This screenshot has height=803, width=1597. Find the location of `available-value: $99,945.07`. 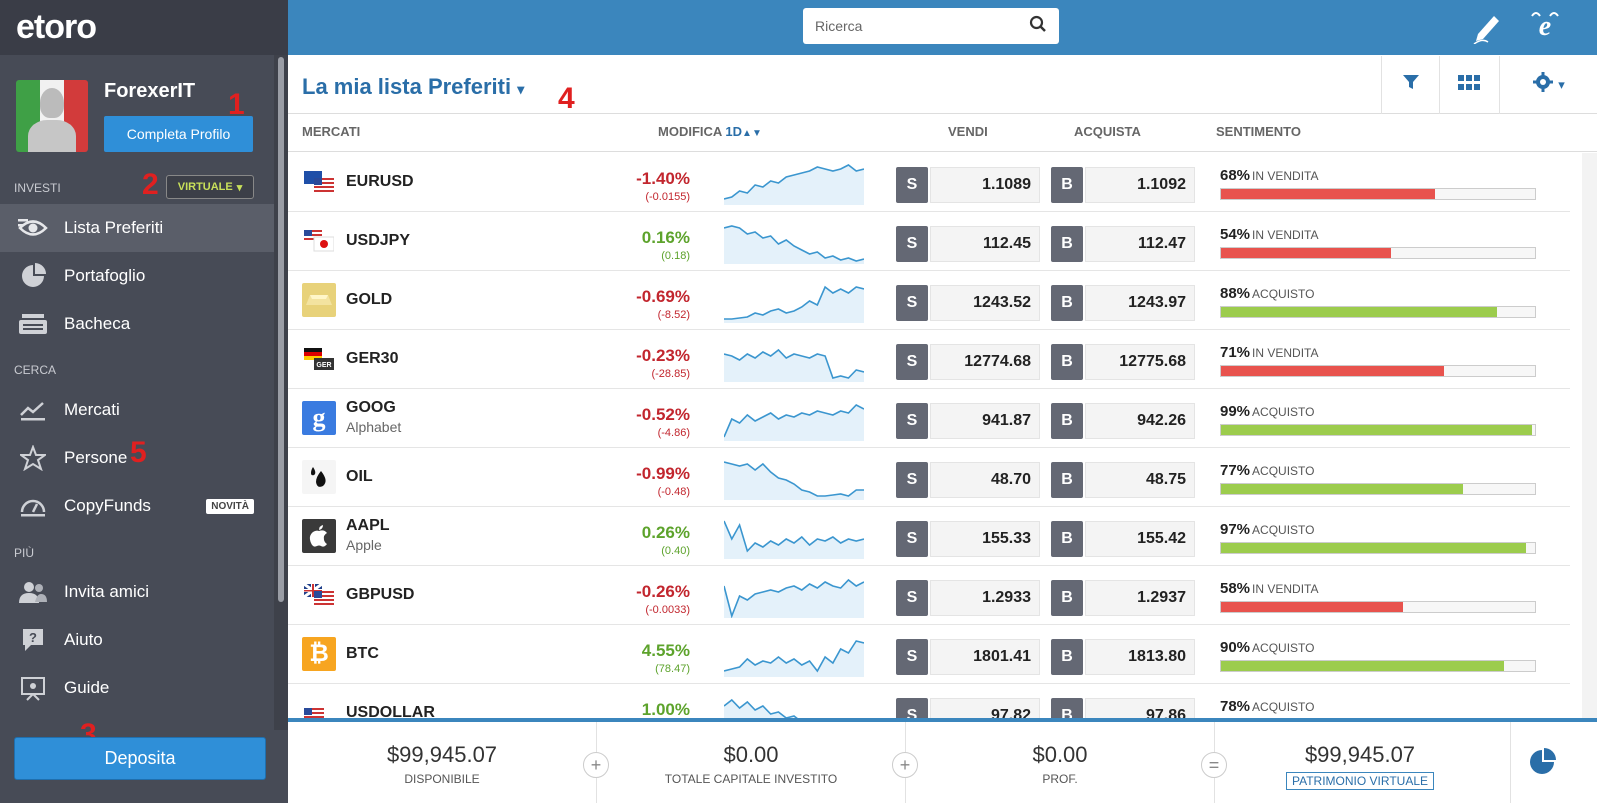

available-value: $99,945.07 is located at coordinates (442, 754).